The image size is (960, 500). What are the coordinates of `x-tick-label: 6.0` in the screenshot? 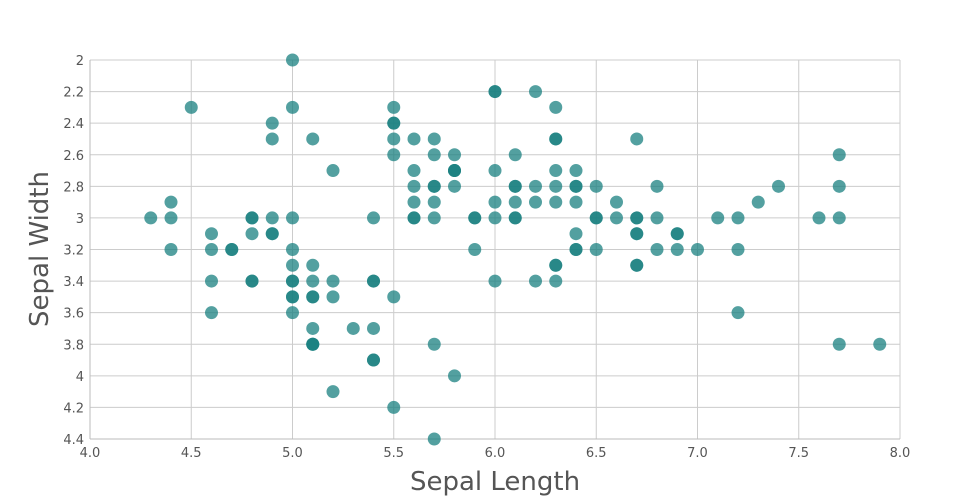 It's located at (495, 453).